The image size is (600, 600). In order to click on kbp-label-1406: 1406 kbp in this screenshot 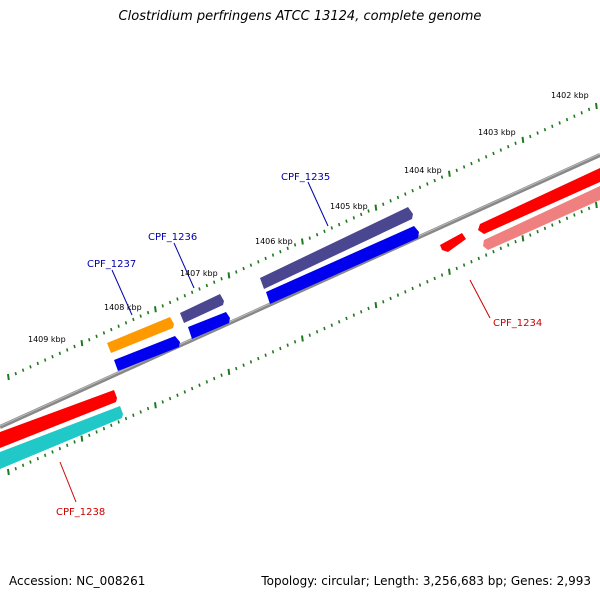, I will do `click(274, 241)`.